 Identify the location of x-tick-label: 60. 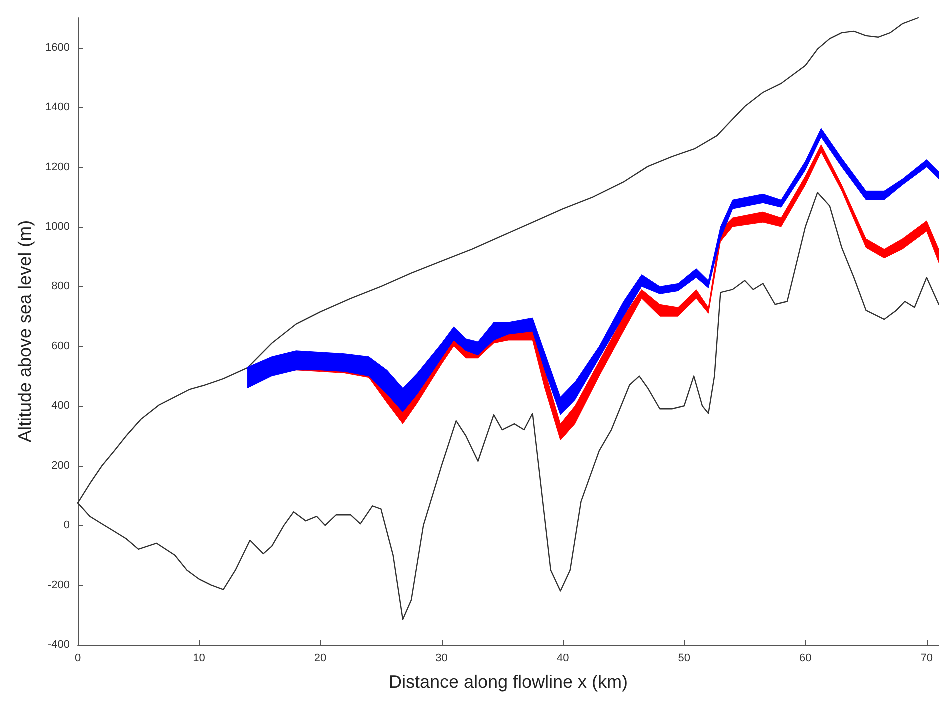
(805, 658).